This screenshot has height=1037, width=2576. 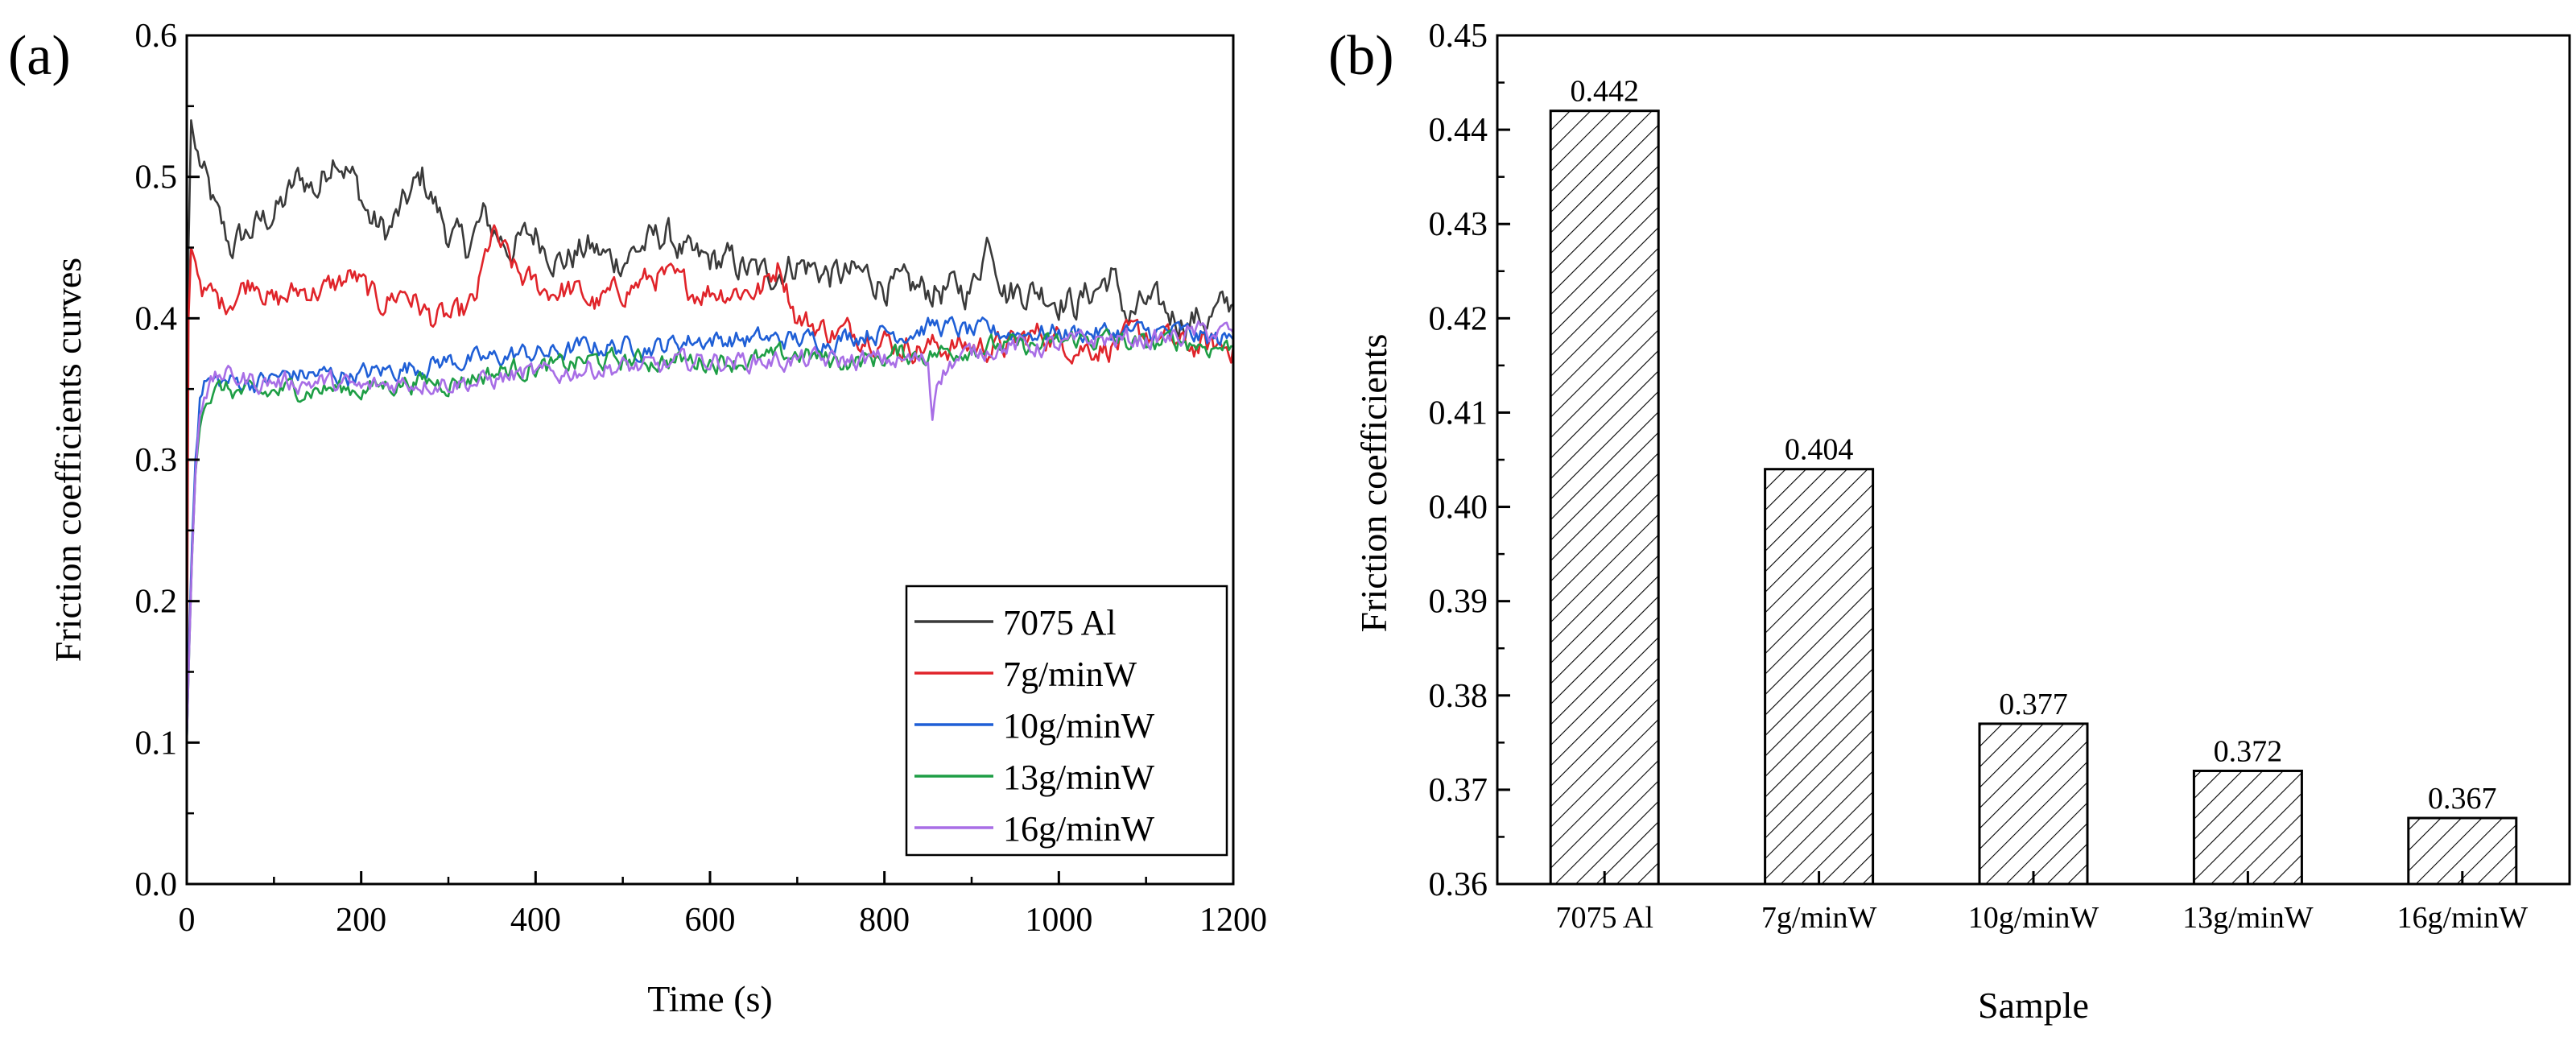 What do you see at coordinates (1458, 696) in the screenshot?
I see `panel-b-y-tick-label: 0.38` at bounding box center [1458, 696].